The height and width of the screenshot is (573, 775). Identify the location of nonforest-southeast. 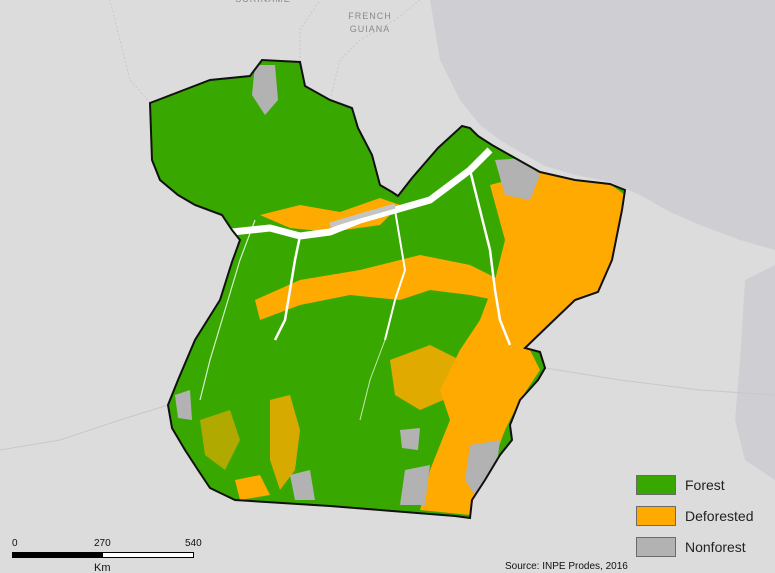
(482, 470).